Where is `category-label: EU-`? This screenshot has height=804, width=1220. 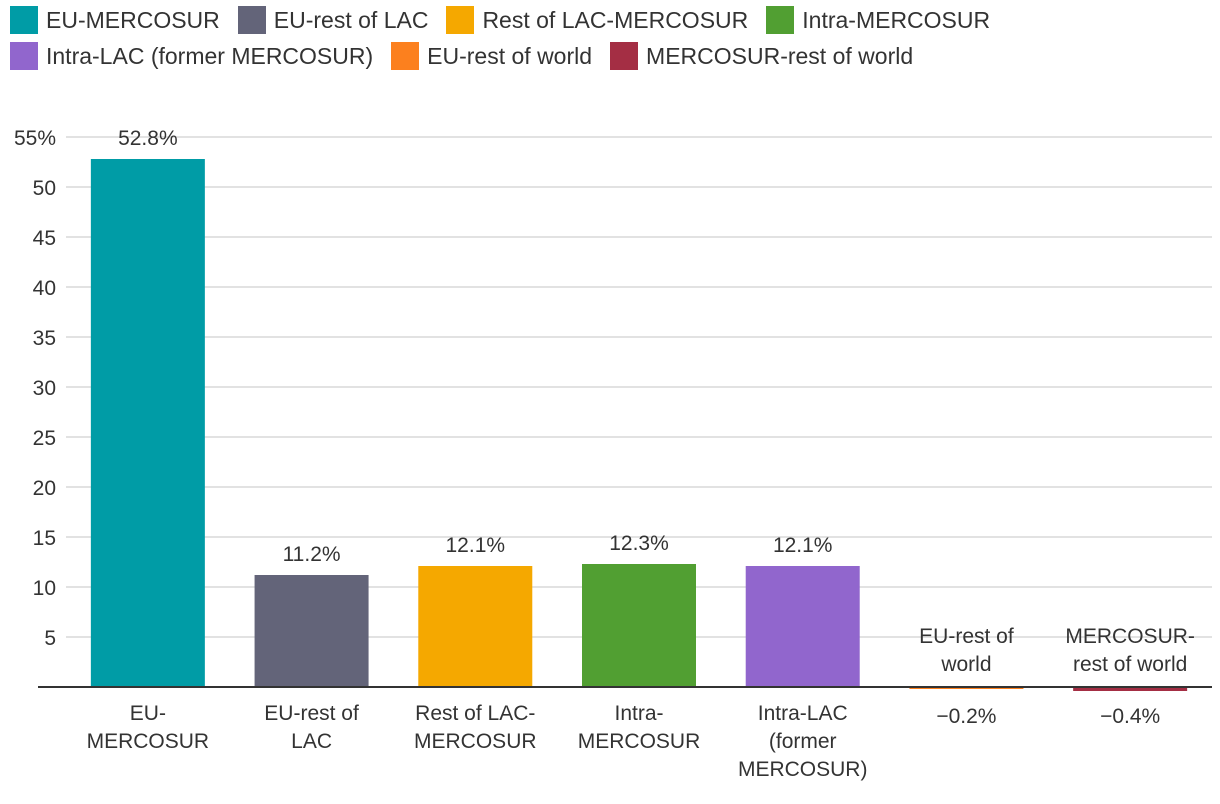 category-label: EU- is located at coordinates (148, 713).